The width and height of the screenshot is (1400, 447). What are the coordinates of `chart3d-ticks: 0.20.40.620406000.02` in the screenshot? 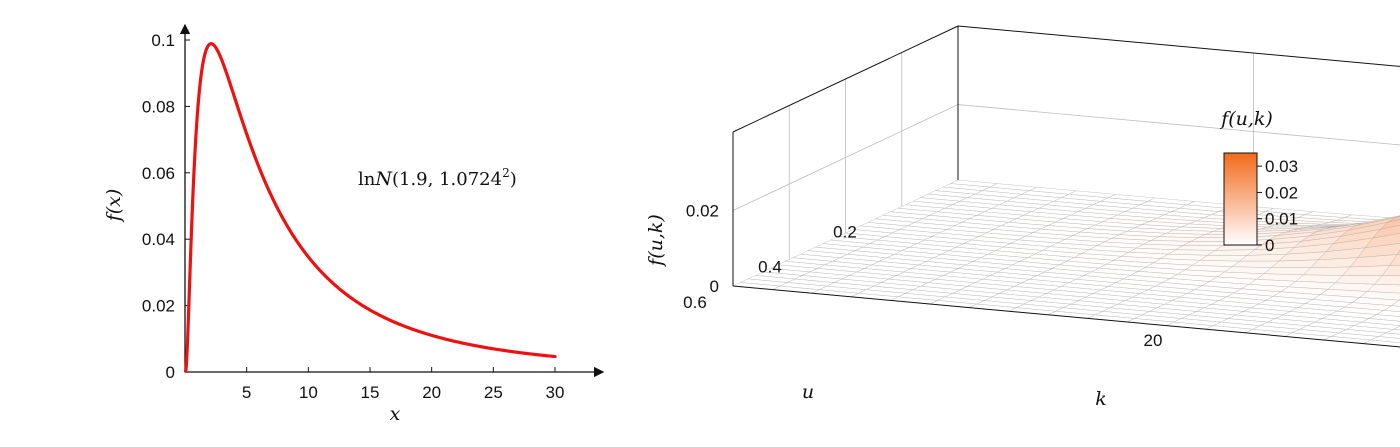 It's located at (923, 276).